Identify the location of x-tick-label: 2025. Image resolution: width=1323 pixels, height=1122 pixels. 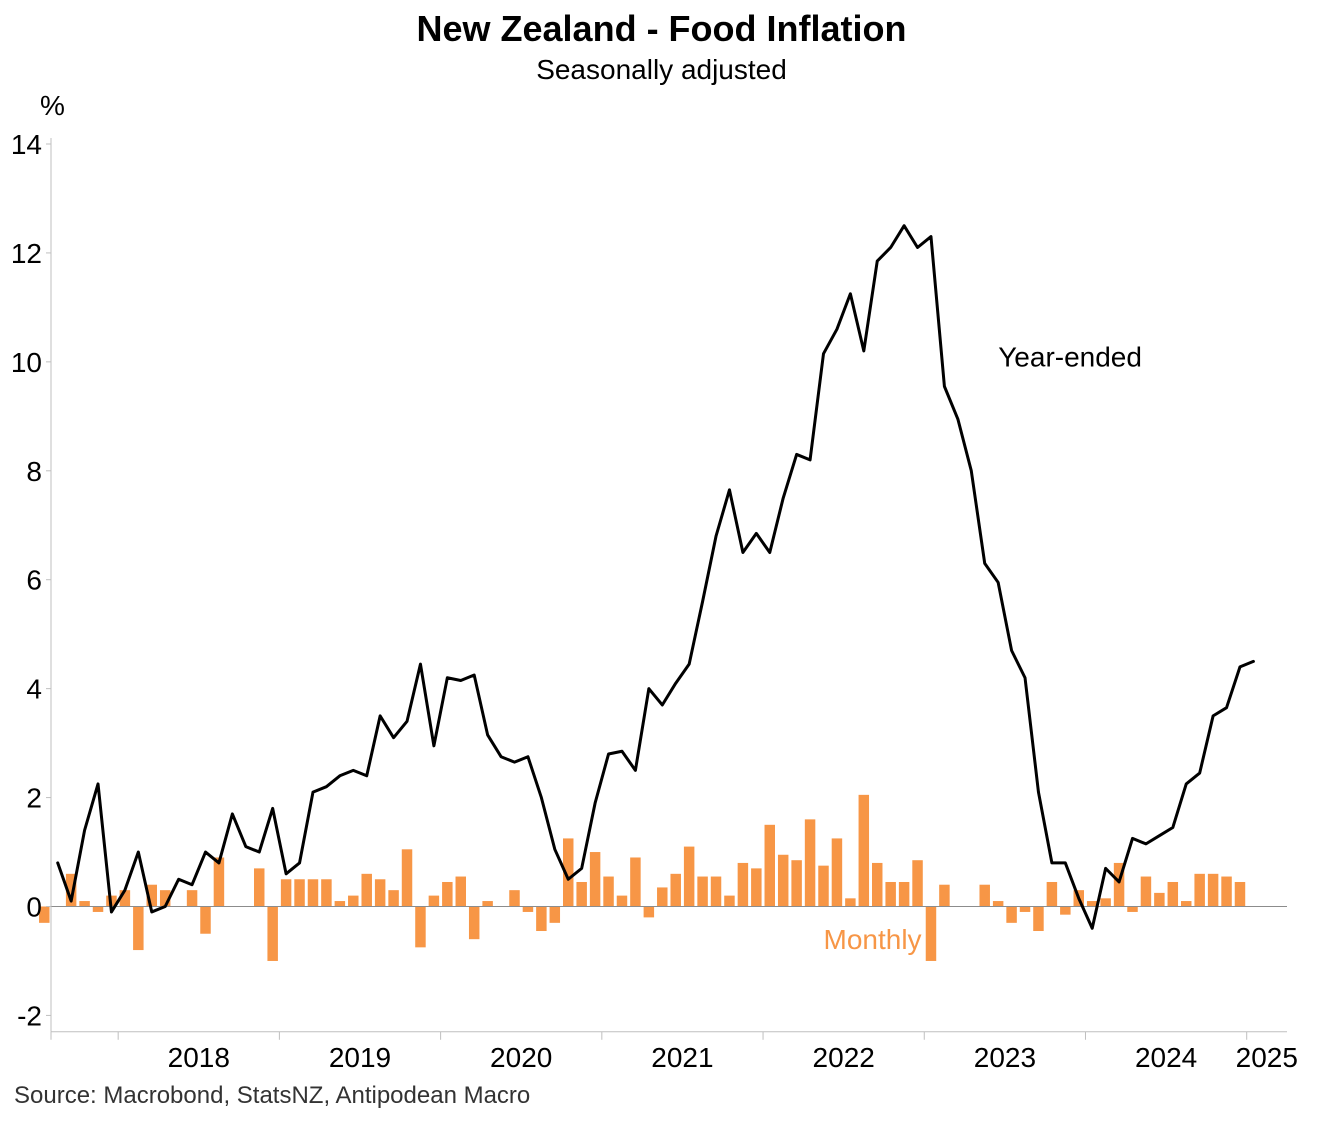
(1267, 1057).